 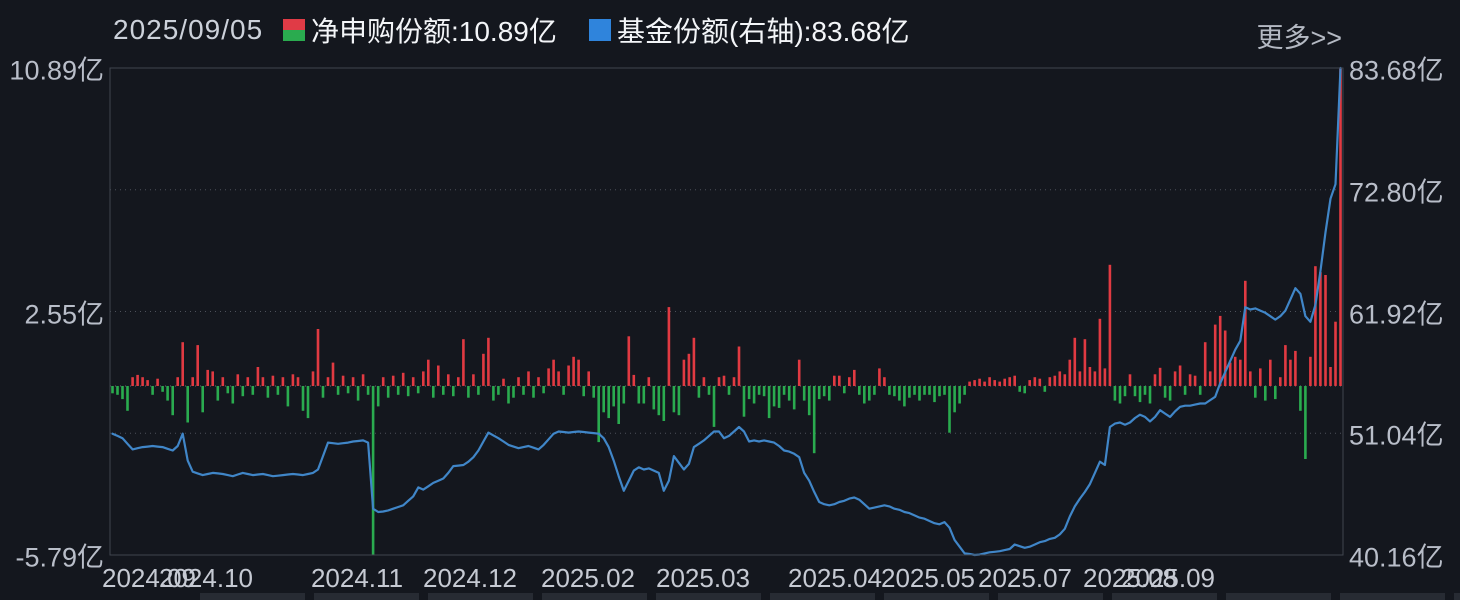 What do you see at coordinates (1130, 578) in the screenshot?
I see `x-axis-label: 2025.08` at bounding box center [1130, 578].